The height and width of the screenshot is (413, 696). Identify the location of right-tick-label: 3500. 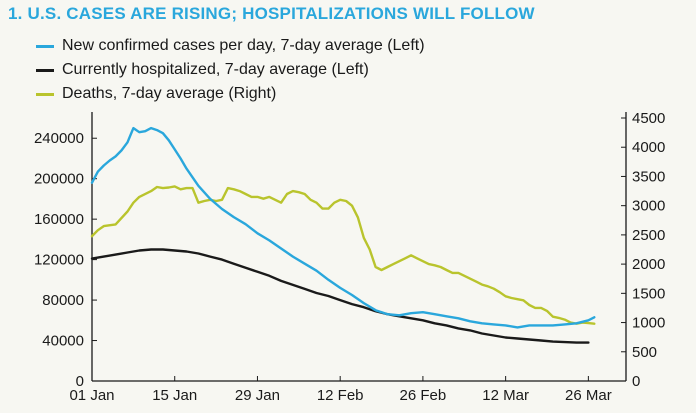
(648, 176).